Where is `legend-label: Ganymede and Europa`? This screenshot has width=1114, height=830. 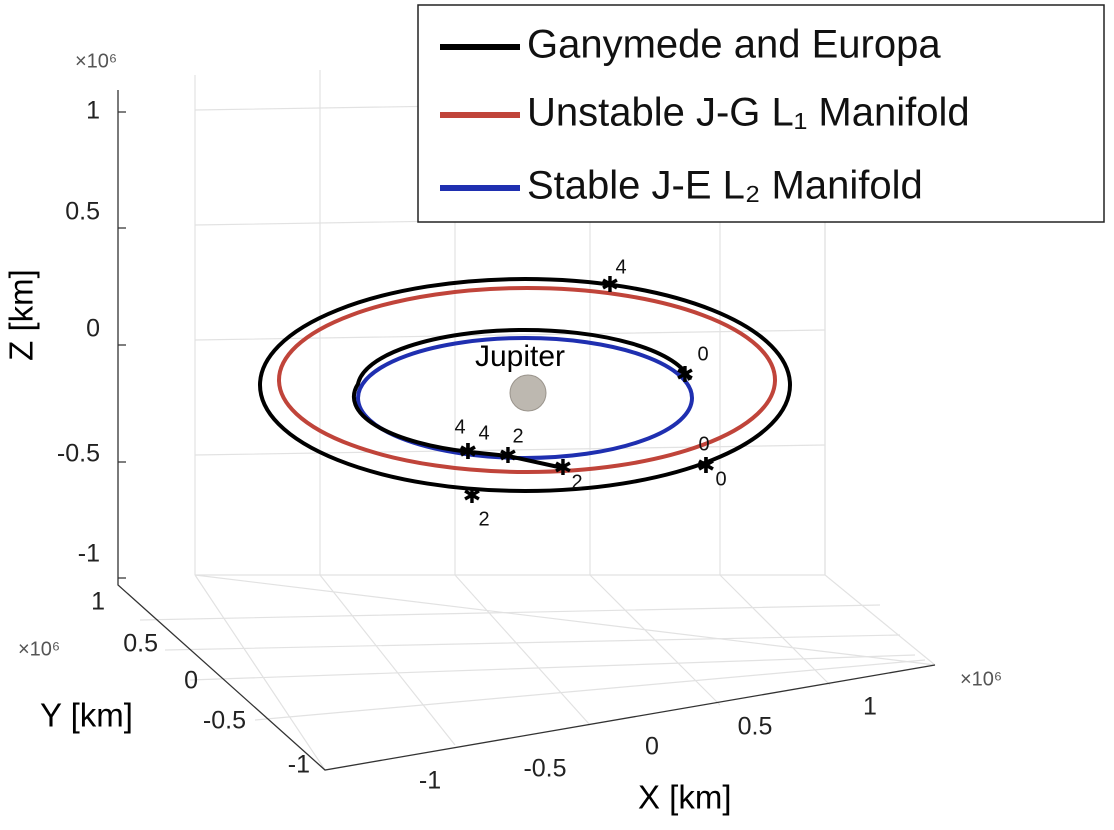 legend-label: Ganymede and Europa is located at coordinates (734, 45).